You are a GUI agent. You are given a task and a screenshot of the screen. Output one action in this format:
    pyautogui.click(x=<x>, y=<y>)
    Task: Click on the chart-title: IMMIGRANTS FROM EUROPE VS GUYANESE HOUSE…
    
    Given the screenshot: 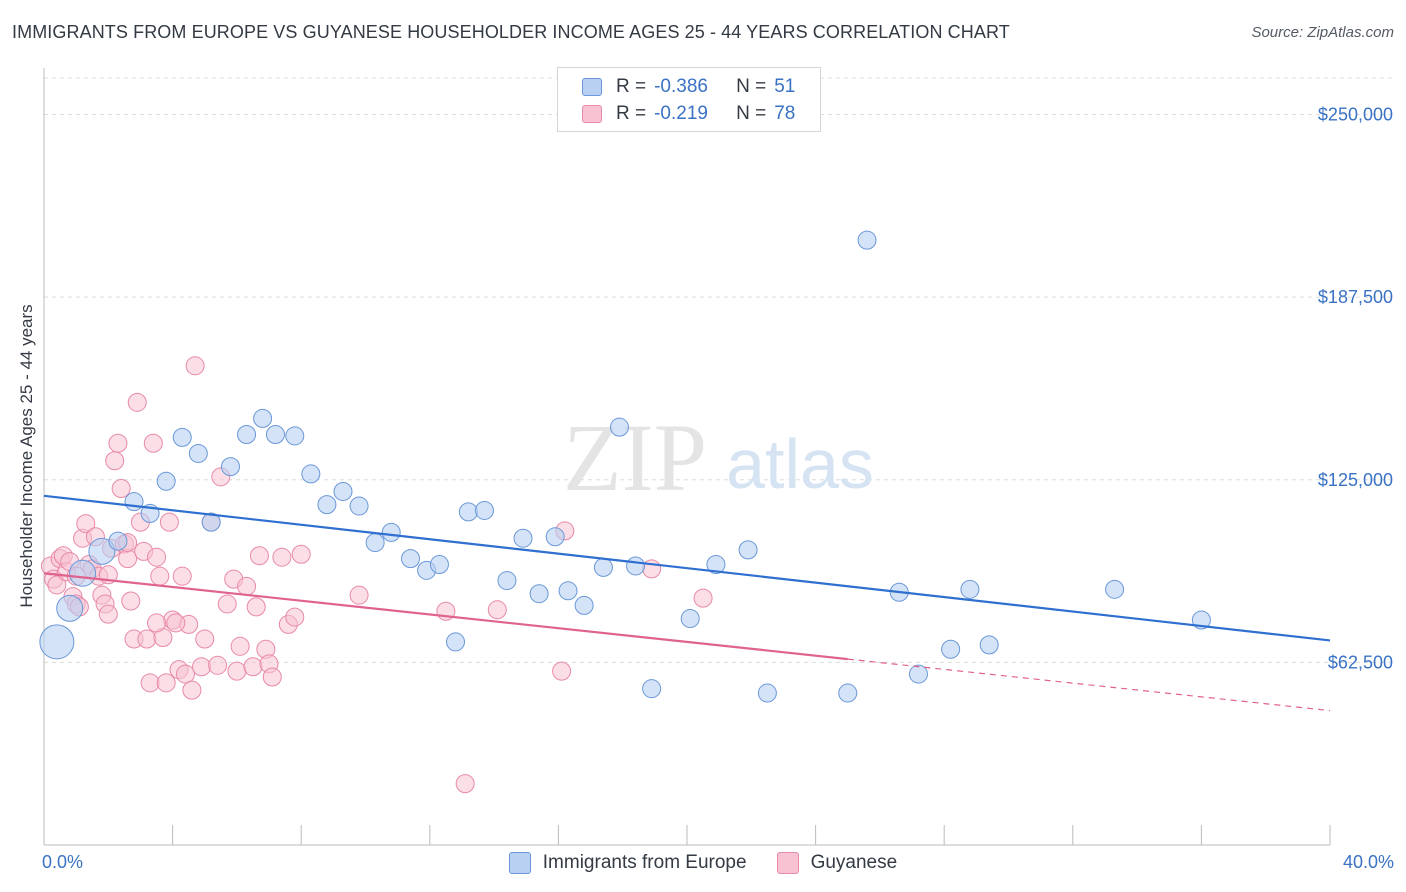 What is the action you would take?
    pyautogui.click(x=511, y=32)
    